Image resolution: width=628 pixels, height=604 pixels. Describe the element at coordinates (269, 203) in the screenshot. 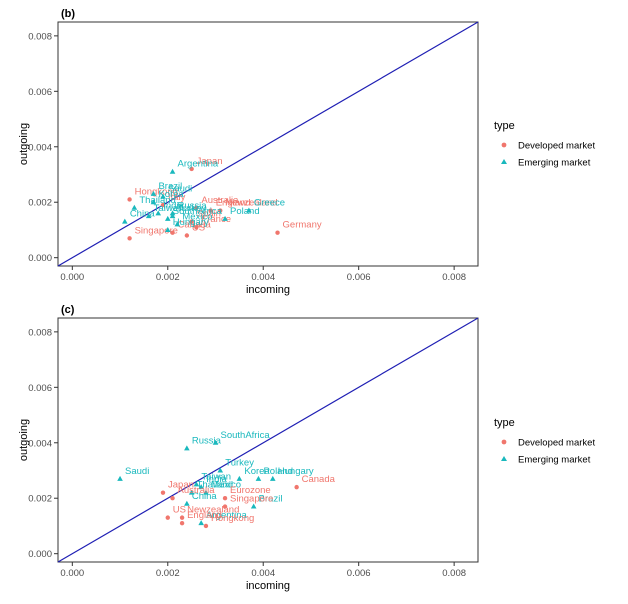

I see `point-label: Greece` at that location.